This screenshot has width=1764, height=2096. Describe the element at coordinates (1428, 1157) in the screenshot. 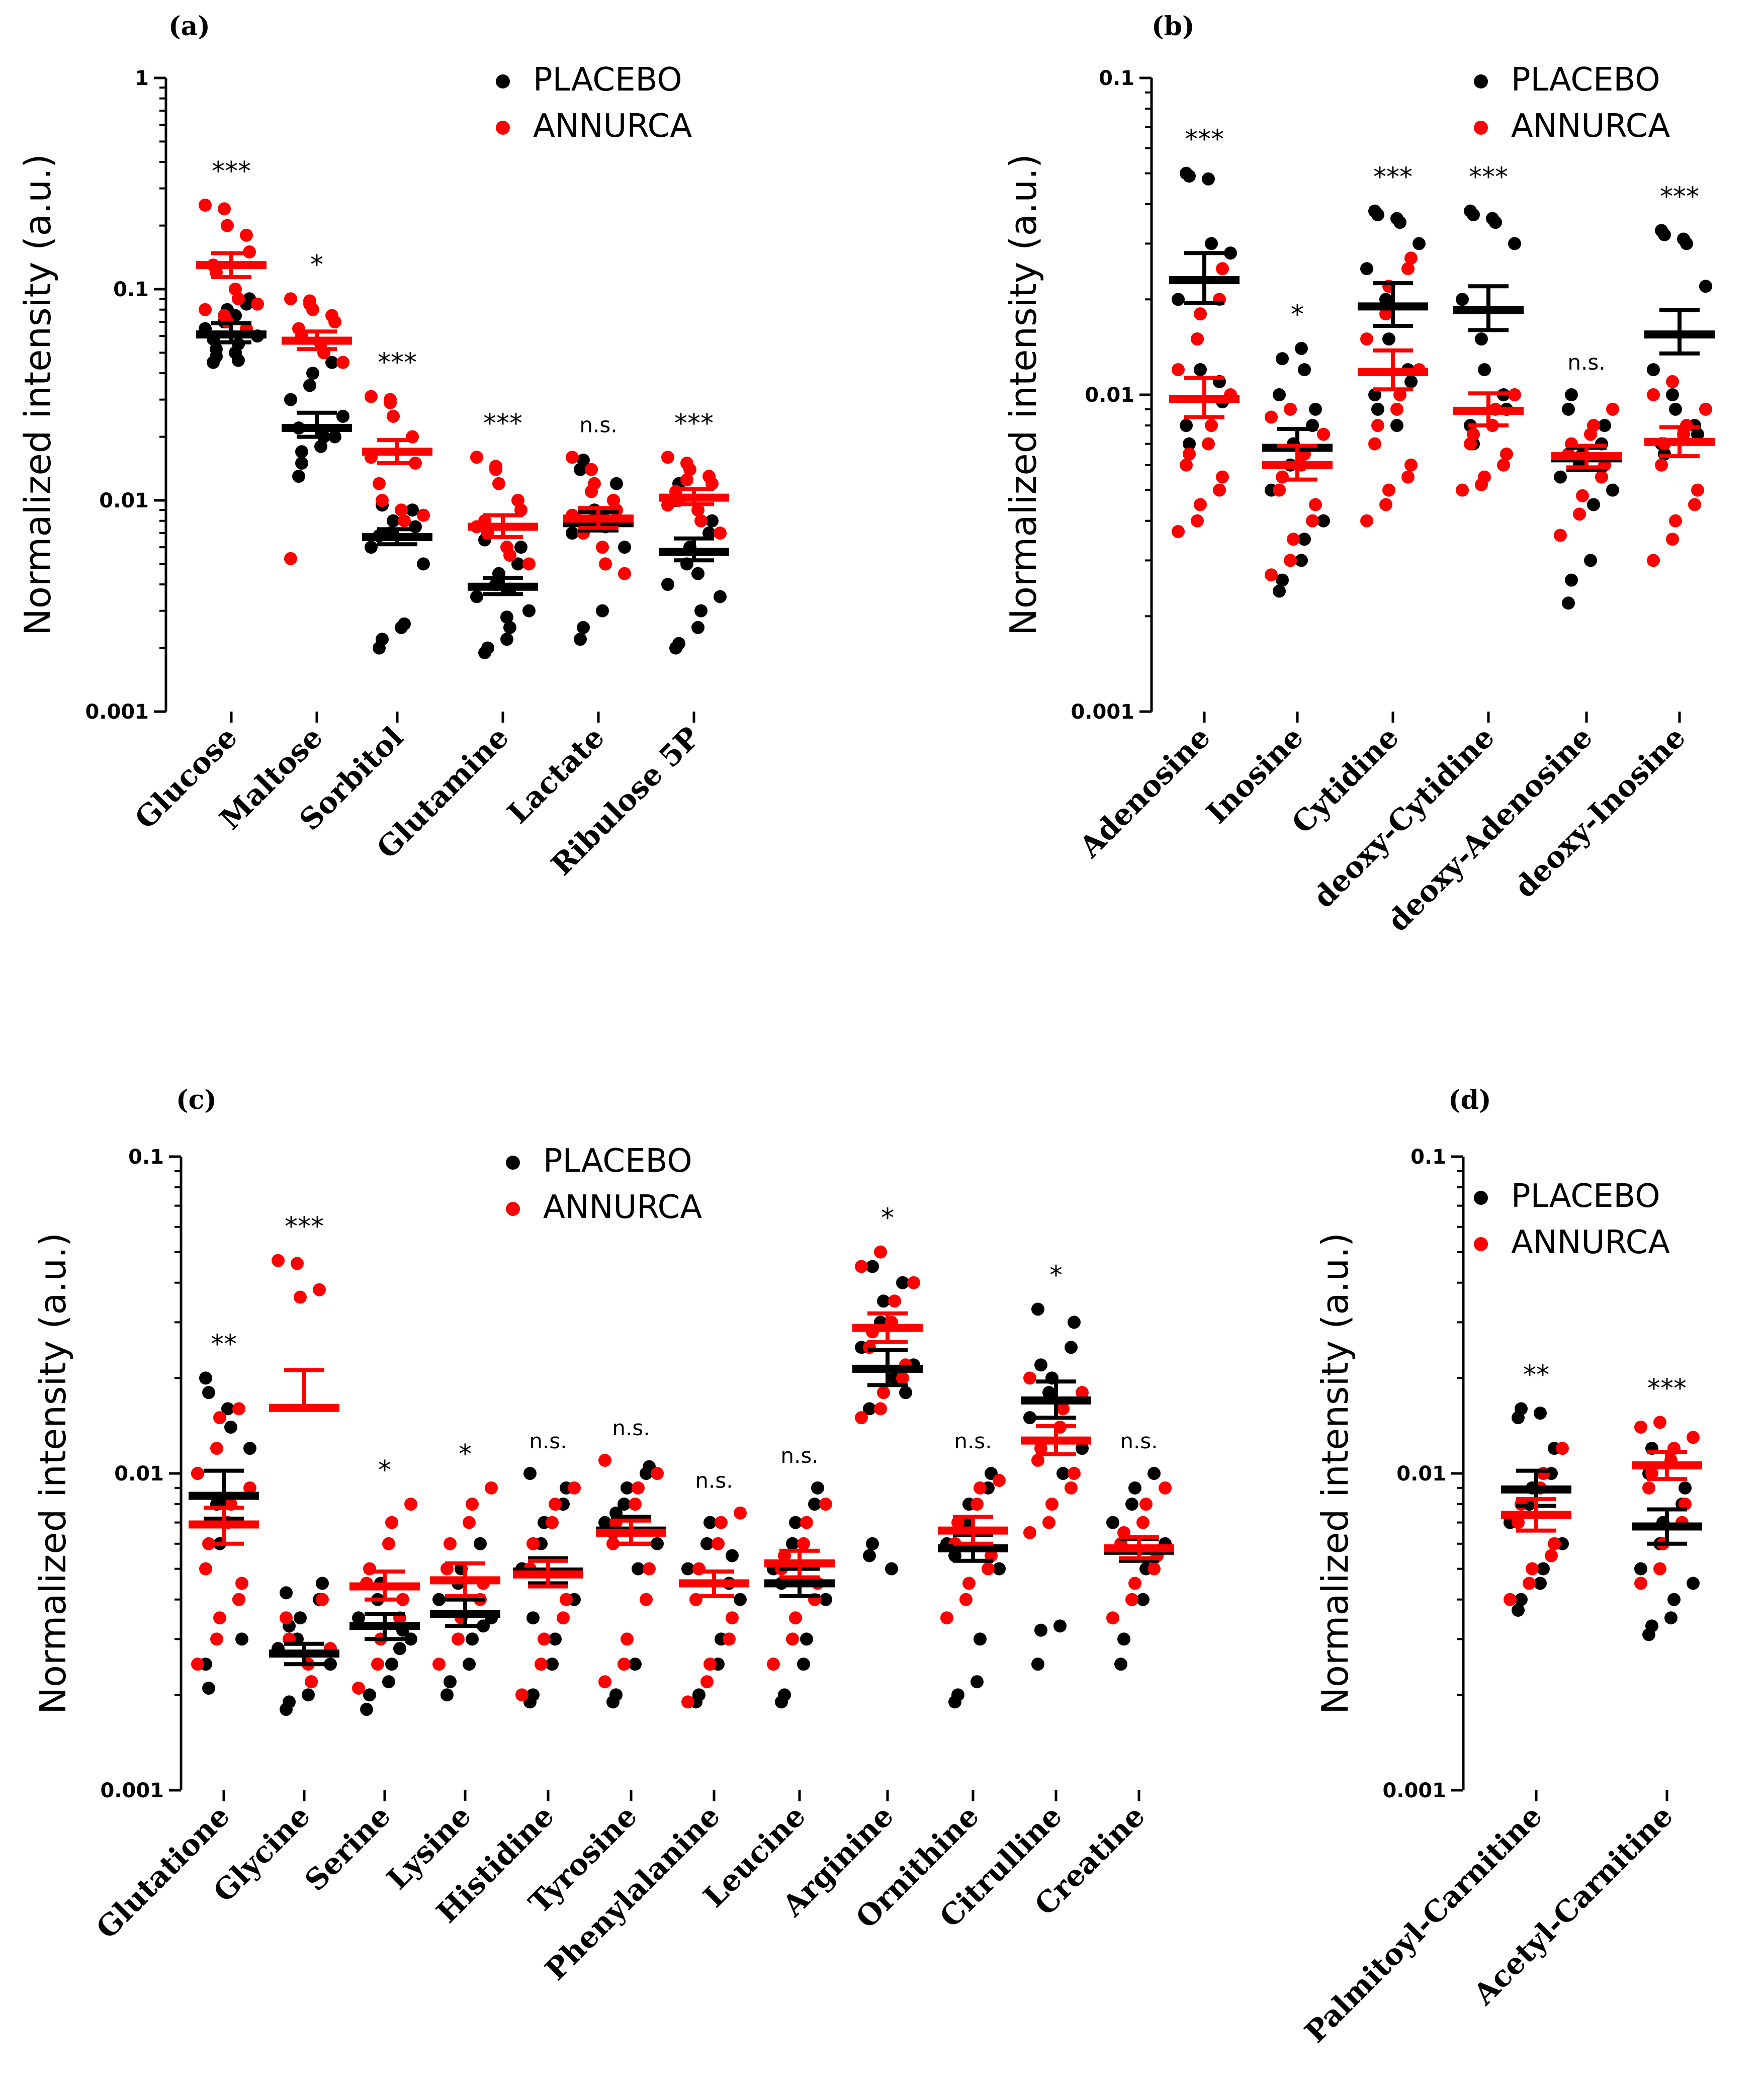

I see `y-tick-label: 0.1` at that location.